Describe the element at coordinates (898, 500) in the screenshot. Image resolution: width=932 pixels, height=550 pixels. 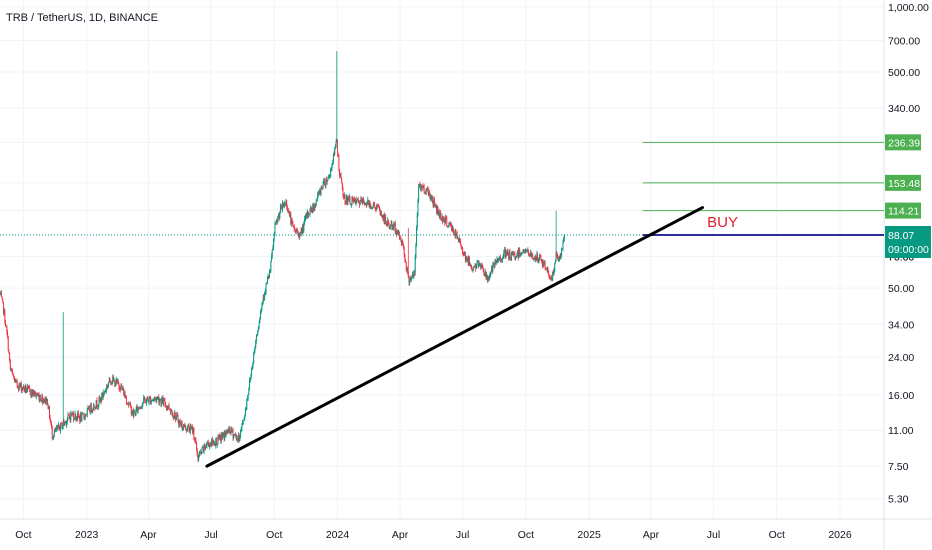
I see `price-axis-tick-label: 5.30` at that location.